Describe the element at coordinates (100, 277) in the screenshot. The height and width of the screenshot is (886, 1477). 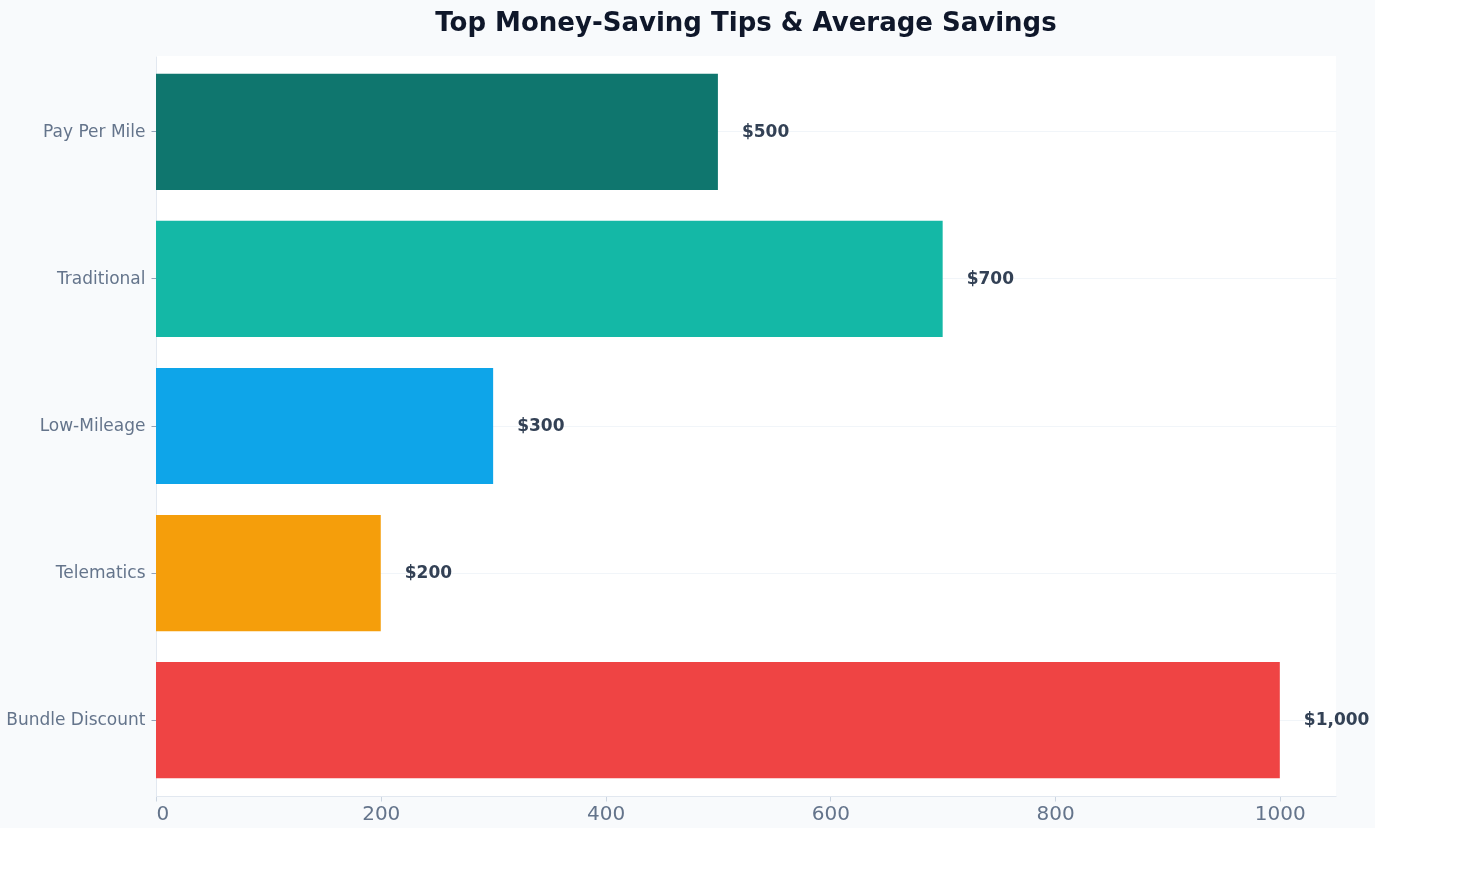
I see `y-tick-label: Traditional` at that location.